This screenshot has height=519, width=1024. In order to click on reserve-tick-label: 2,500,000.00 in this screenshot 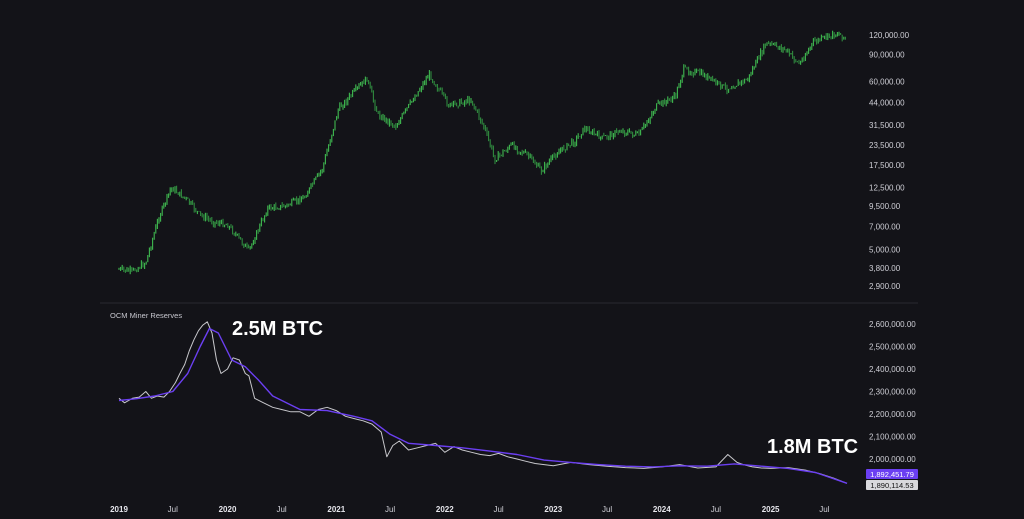, I will do `click(892, 347)`.